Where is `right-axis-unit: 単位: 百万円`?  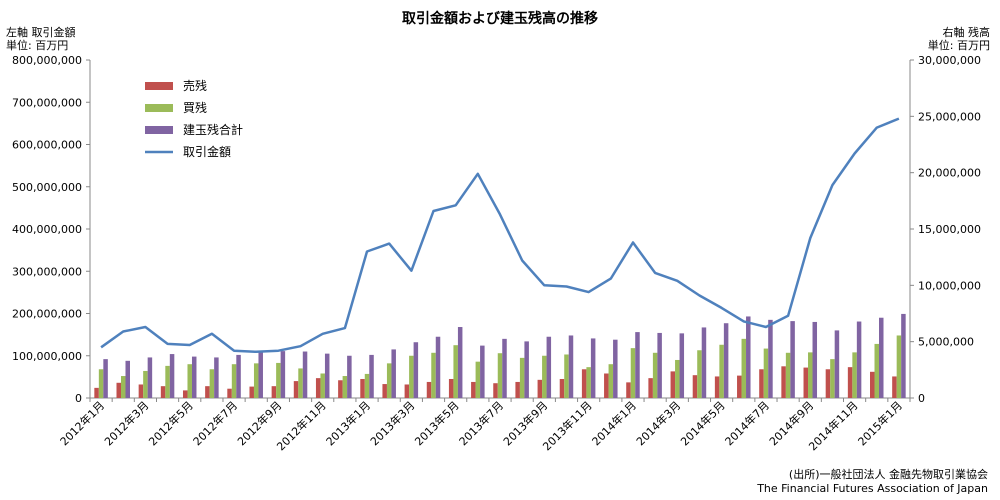 right-axis-unit: 単位: 百万円 is located at coordinates (958, 45).